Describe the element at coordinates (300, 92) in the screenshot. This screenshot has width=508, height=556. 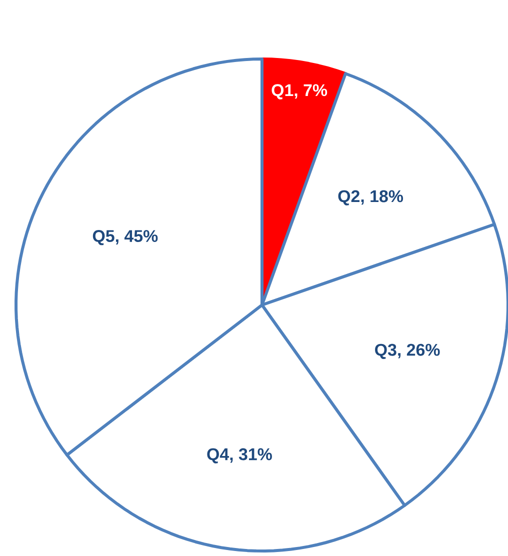
I see `slice-label: Q1, 7%` at that location.